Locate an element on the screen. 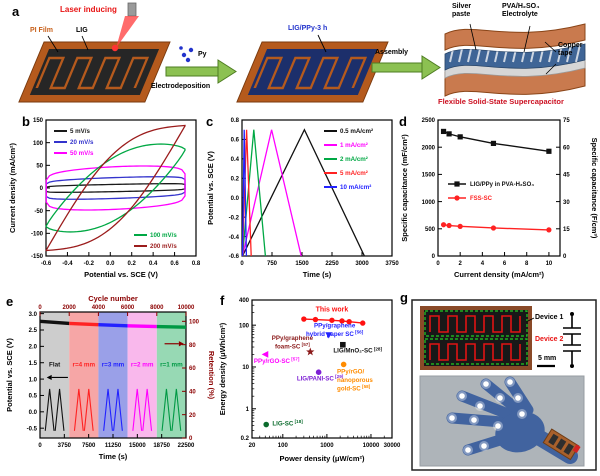 The width and height of the screenshot is (600, 476). panel-label-b: b is located at coordinates (26, 121).